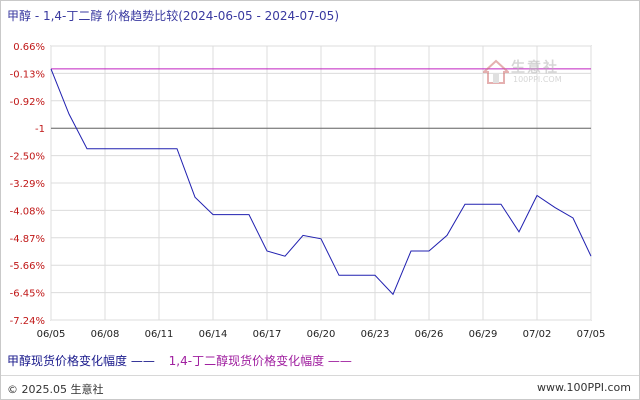 This screenshot has width=640, height=400. I want to click on x-tick-label: 06/14, so click(213, 334).